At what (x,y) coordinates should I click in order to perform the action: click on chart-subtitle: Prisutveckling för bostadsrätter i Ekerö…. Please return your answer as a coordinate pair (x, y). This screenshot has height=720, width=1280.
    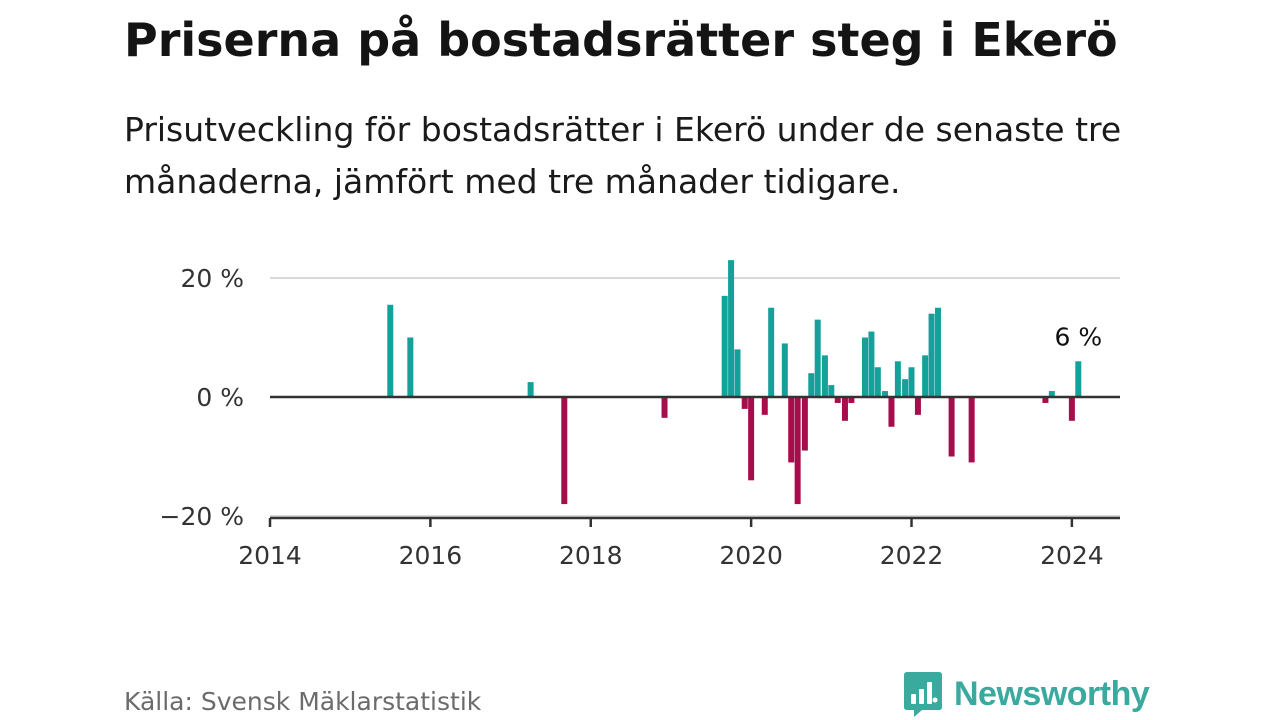
    Looking at the image, I should click on (623, 155).